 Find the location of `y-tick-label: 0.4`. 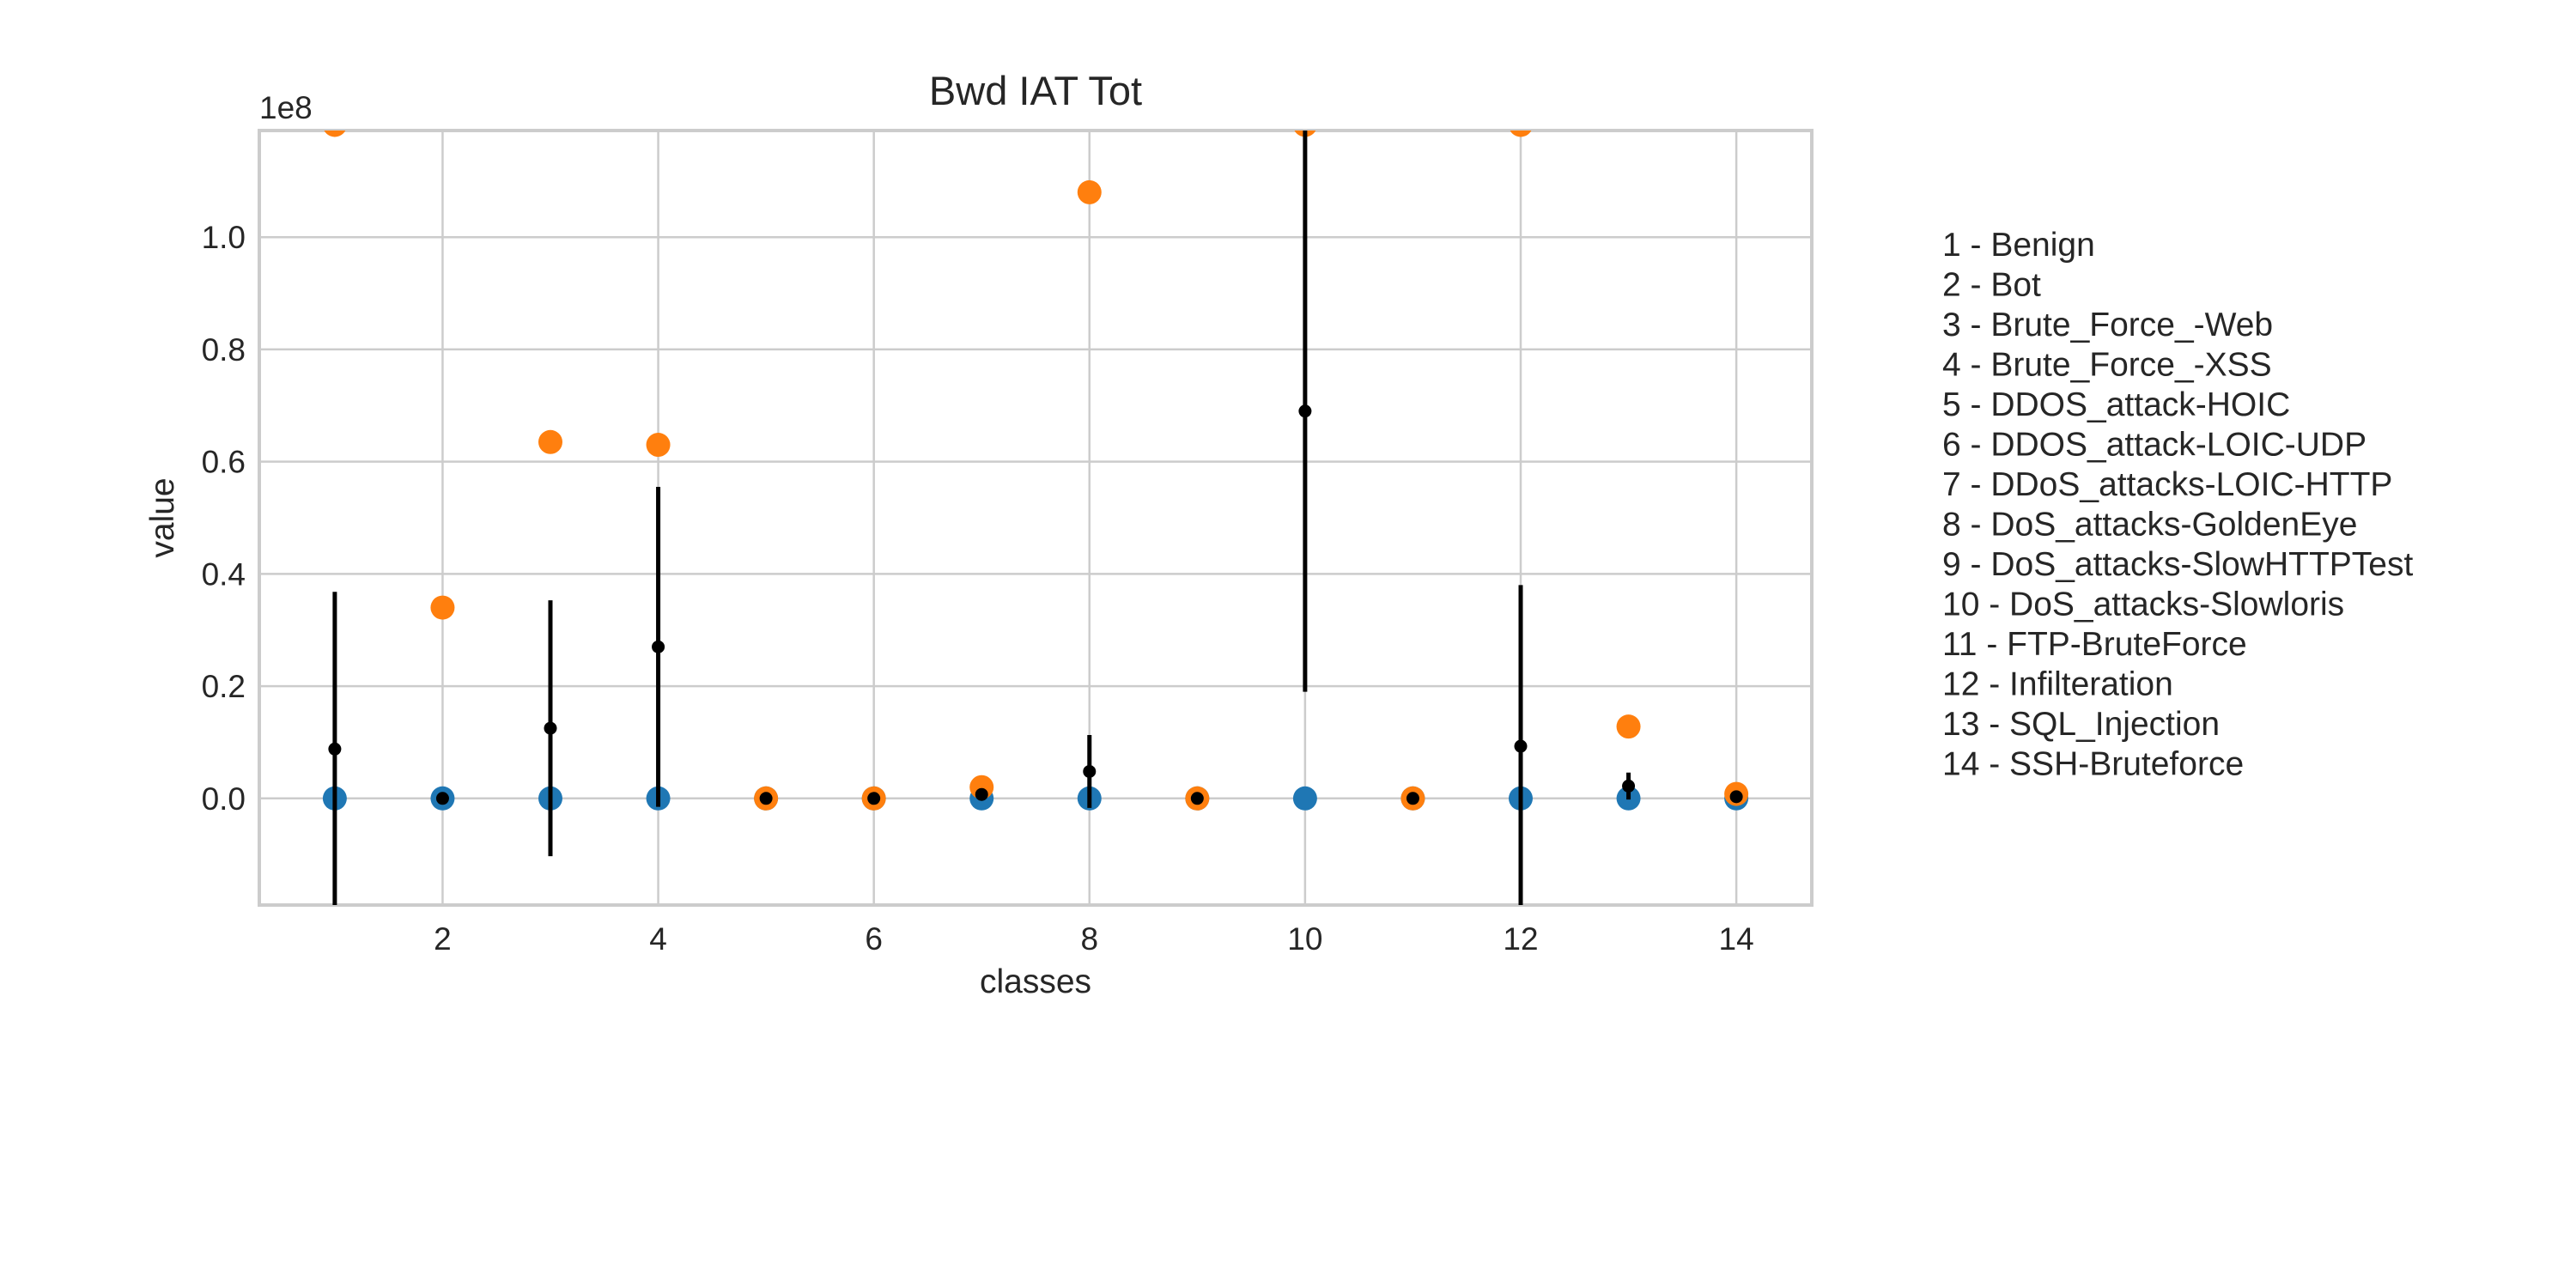

y-tick-label: 0.4 is located at coordinates (224, 574).